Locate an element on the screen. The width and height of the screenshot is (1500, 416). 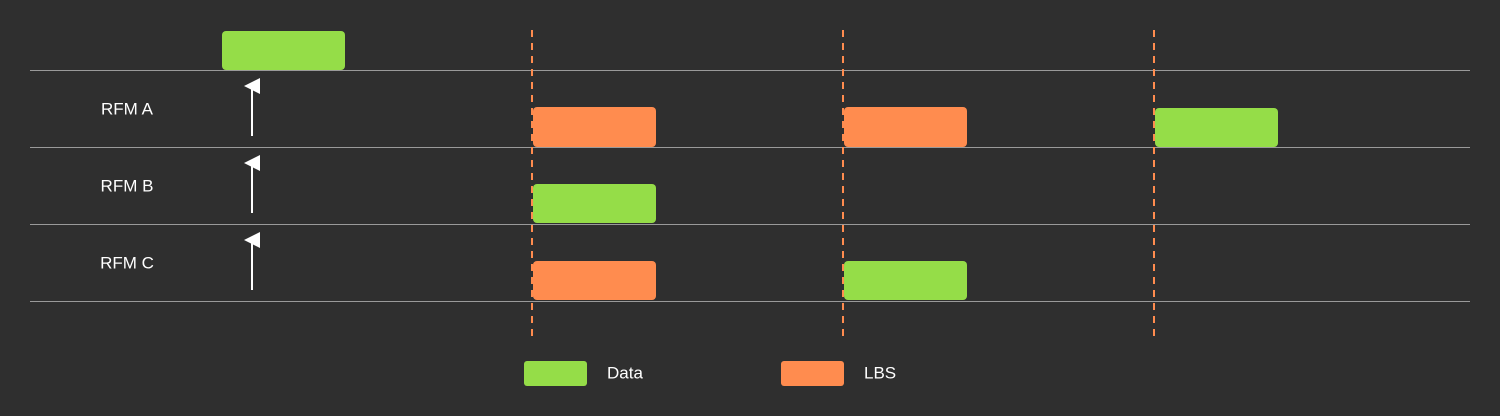
row-label: RFM B is located at coordinates (127, 185).